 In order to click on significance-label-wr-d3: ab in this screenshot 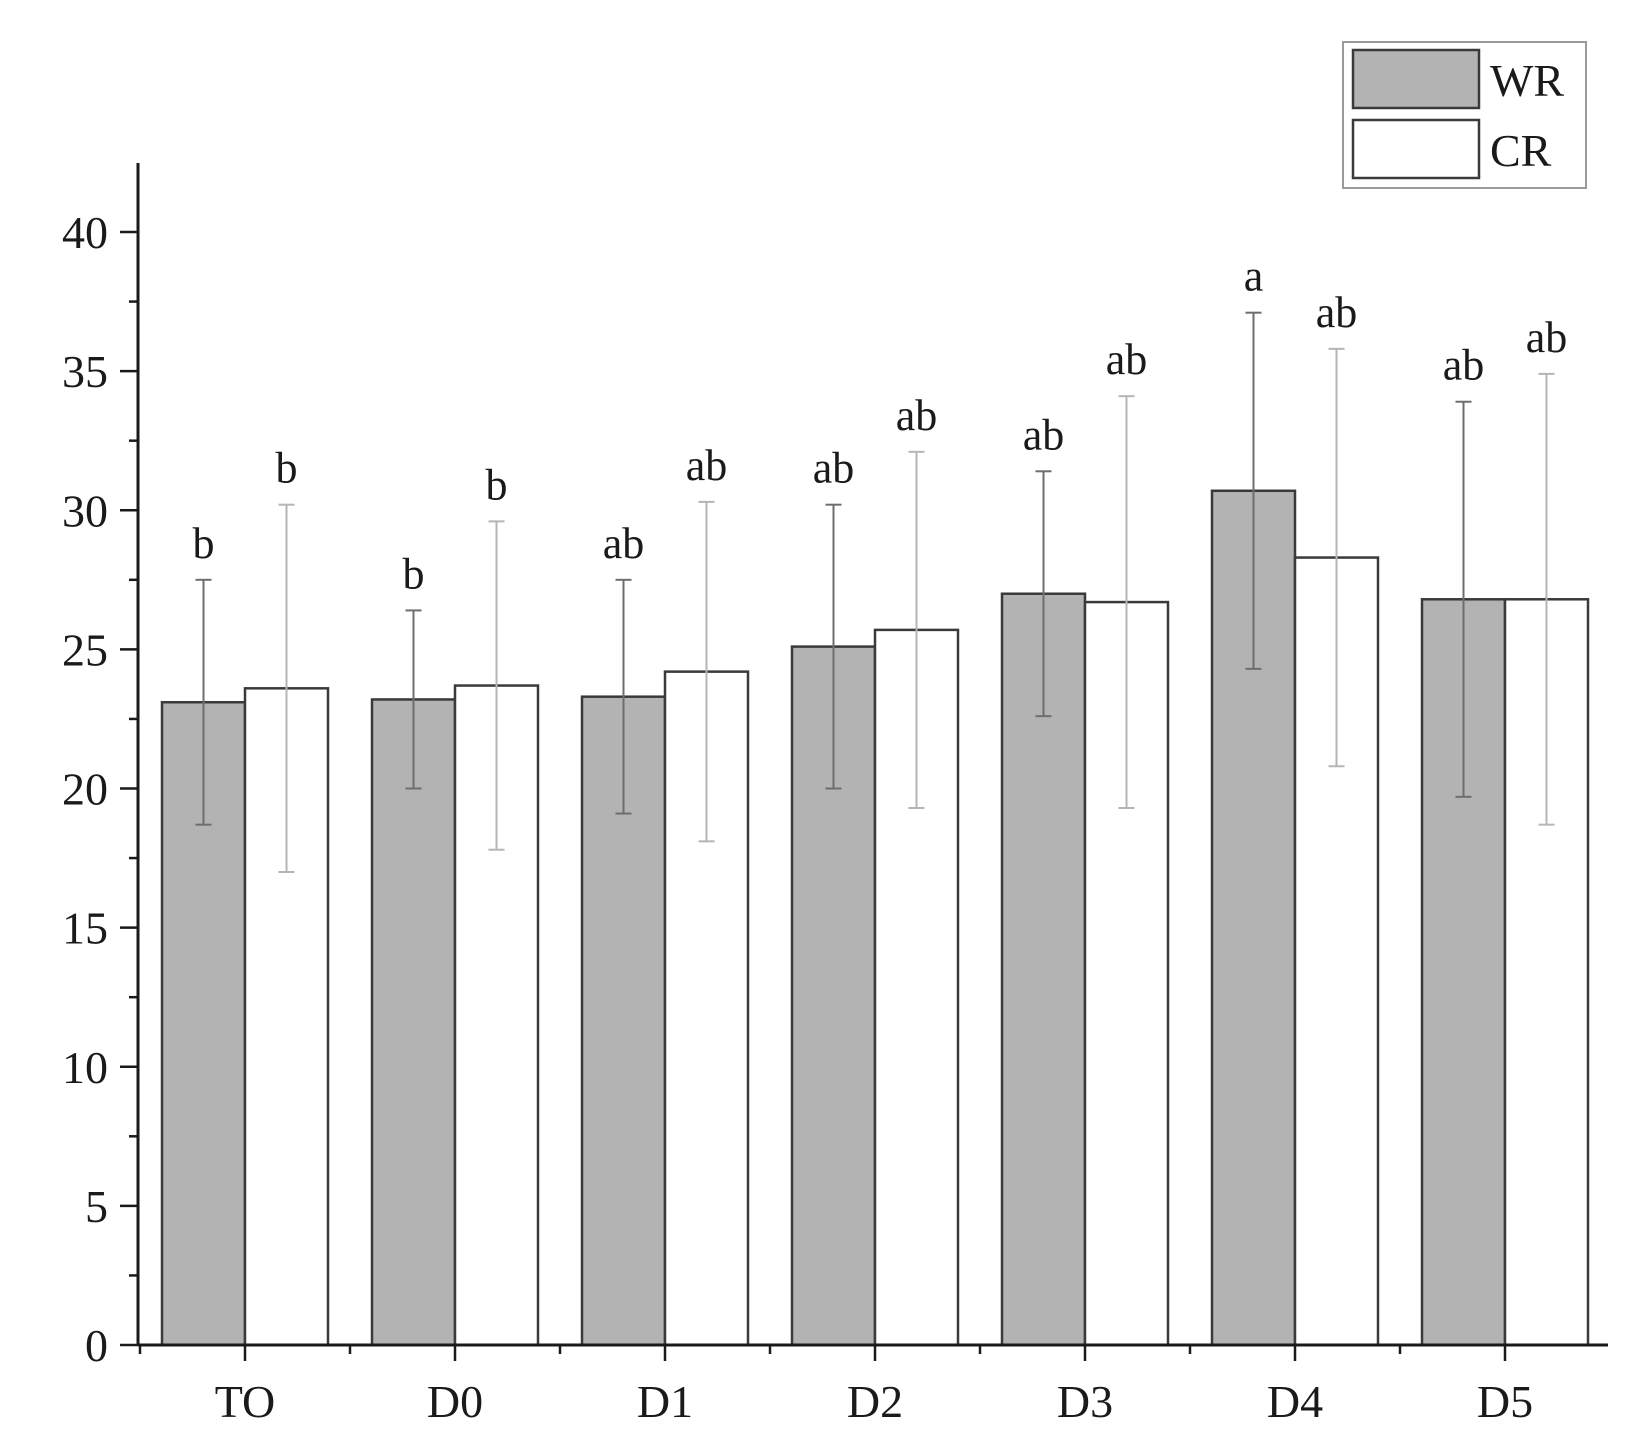, I will do `click(1044, 434)`.